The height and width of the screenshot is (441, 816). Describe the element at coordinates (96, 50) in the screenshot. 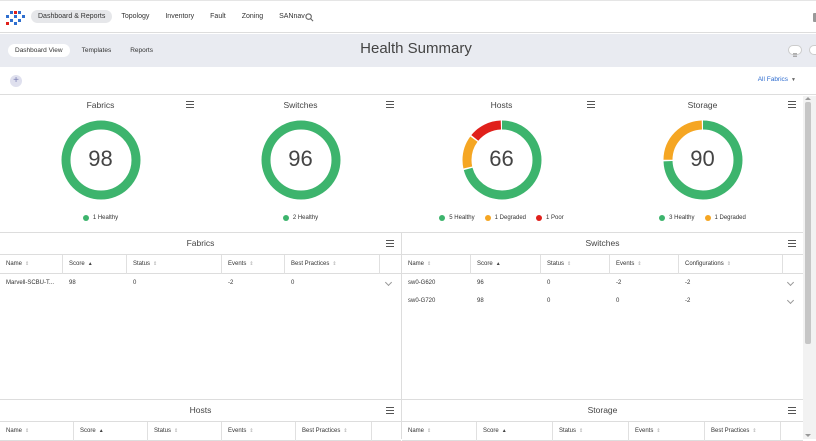

I see `subtab-templates: Templates` at that location.